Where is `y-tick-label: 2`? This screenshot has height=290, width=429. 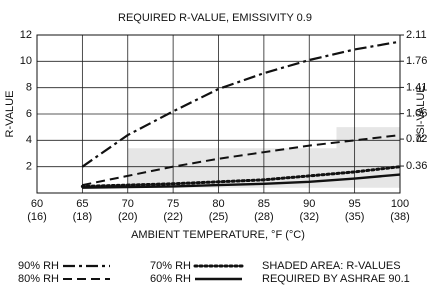
y-tick-label: 2 is located at coordinates (29, 167).